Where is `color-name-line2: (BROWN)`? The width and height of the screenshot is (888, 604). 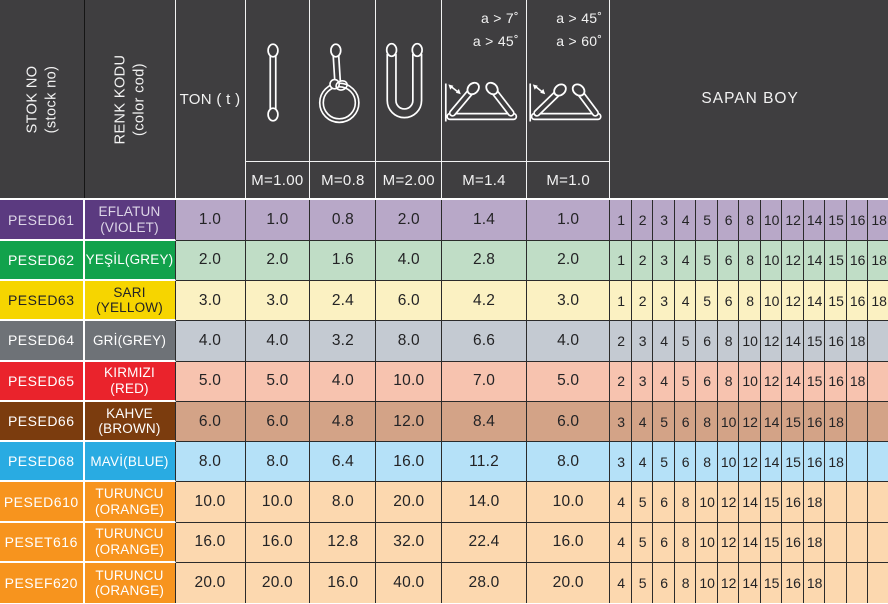
color-name-line2: (BROWN) is located at coordinates (129, 429).